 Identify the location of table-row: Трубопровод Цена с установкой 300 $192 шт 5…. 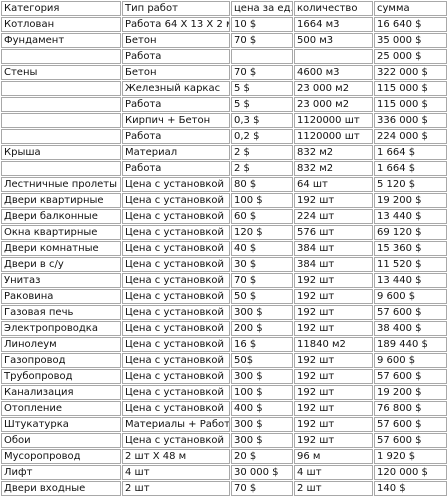
(224, 376).